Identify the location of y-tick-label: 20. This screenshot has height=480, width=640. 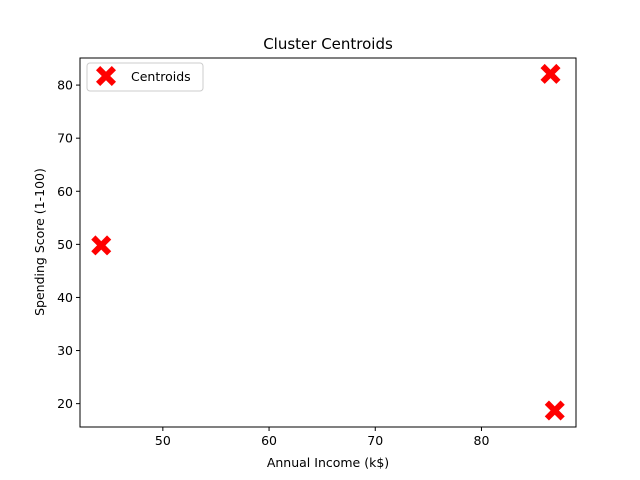
(65, 403).